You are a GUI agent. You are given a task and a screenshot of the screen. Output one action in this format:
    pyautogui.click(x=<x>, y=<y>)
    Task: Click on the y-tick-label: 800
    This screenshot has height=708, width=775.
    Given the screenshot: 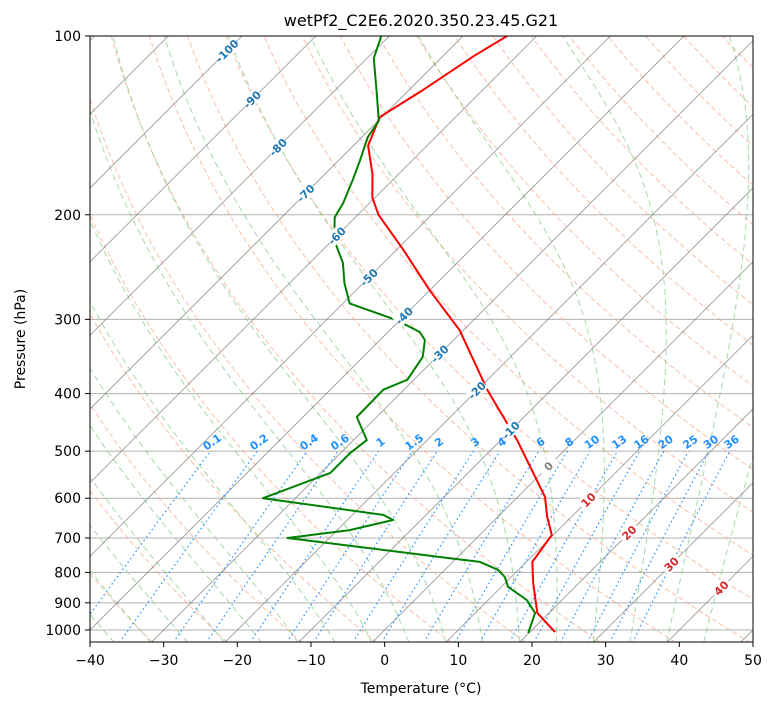 What is the action you would take?
    pyautogui.click(x=67, y=573)
    